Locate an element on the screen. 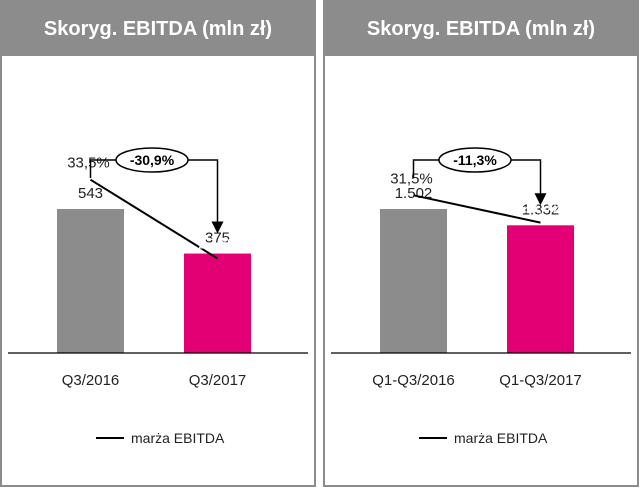 This screenshot has height=490, width=641. bar-value-label: 375 is located at coordinates (217, 238).